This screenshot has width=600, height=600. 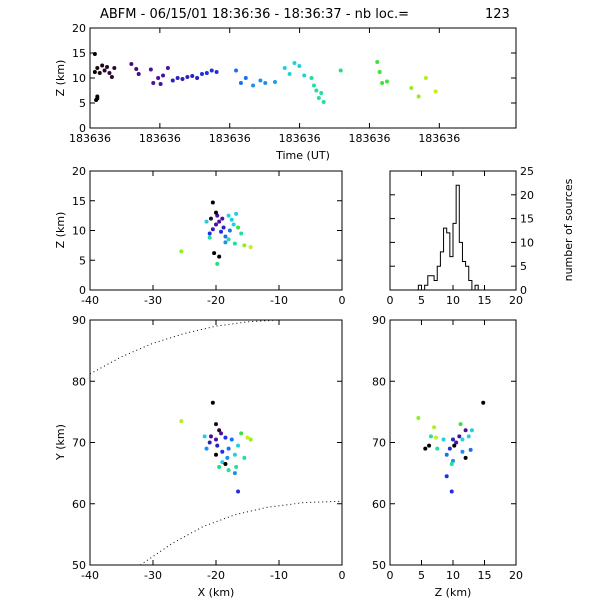 What do you see at coordinates (303, 78) in the screenshot?
I see `time-height-axes` at bounding box center [303, 78].